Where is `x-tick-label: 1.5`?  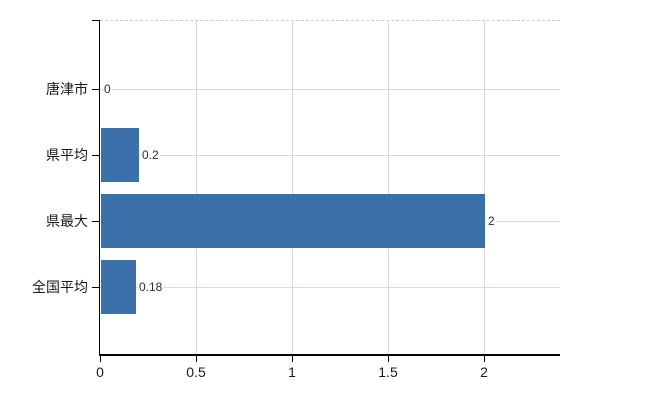
x-tick-label: 1.5 is located at coordinates (388, 372).